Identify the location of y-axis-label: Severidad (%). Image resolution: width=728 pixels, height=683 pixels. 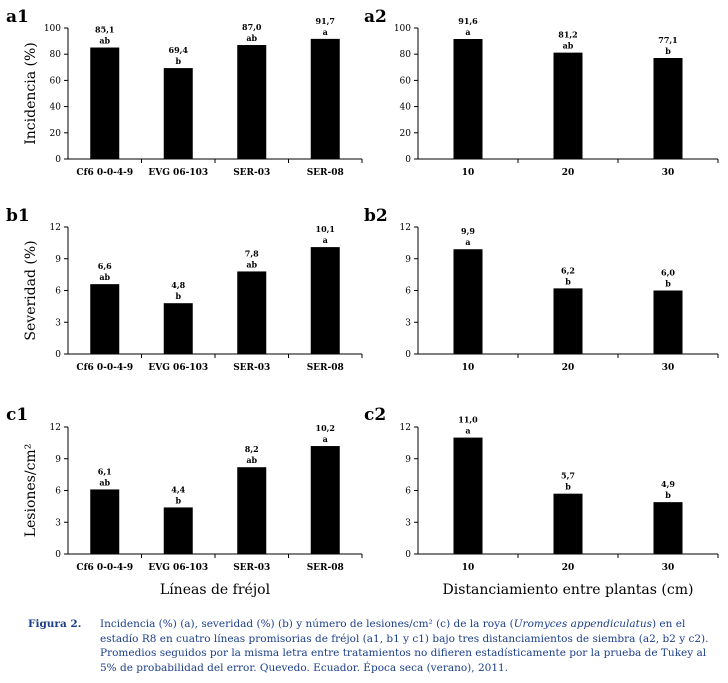
(31, 290).